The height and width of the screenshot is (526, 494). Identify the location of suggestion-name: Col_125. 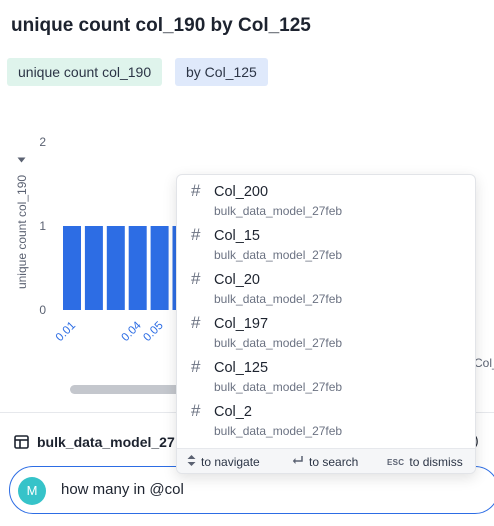
(241, 368).